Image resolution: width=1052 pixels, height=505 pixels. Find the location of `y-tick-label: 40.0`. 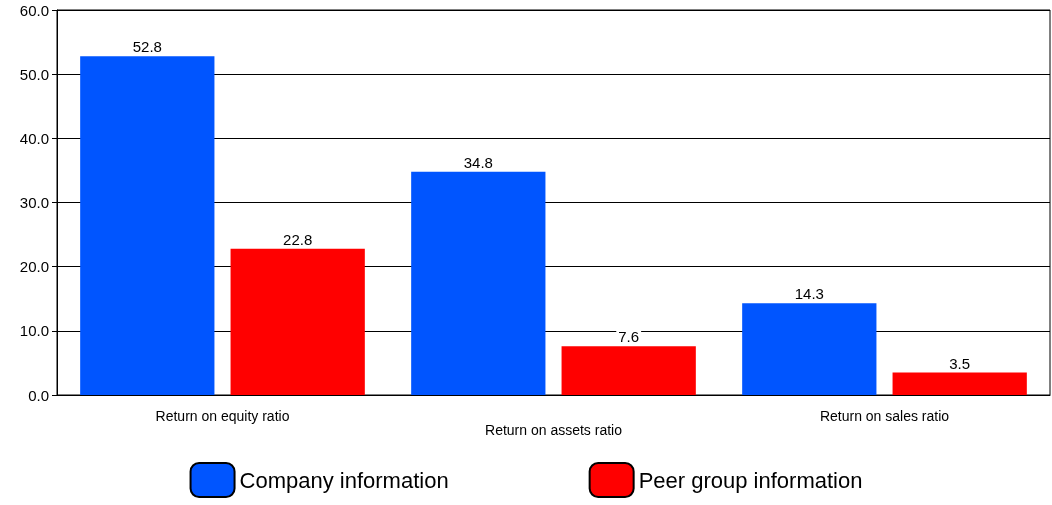

y-tick-label: 40.0 is located at coordinates (34, 138).